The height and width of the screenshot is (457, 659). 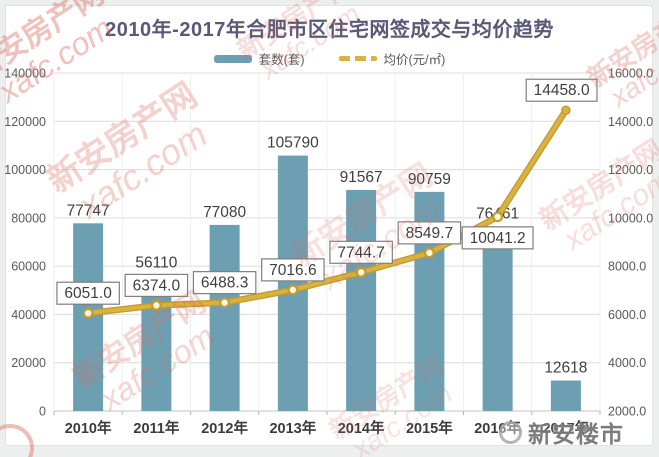 I want to click on line-value-label: 7744.7, so click(x=360, y=252).